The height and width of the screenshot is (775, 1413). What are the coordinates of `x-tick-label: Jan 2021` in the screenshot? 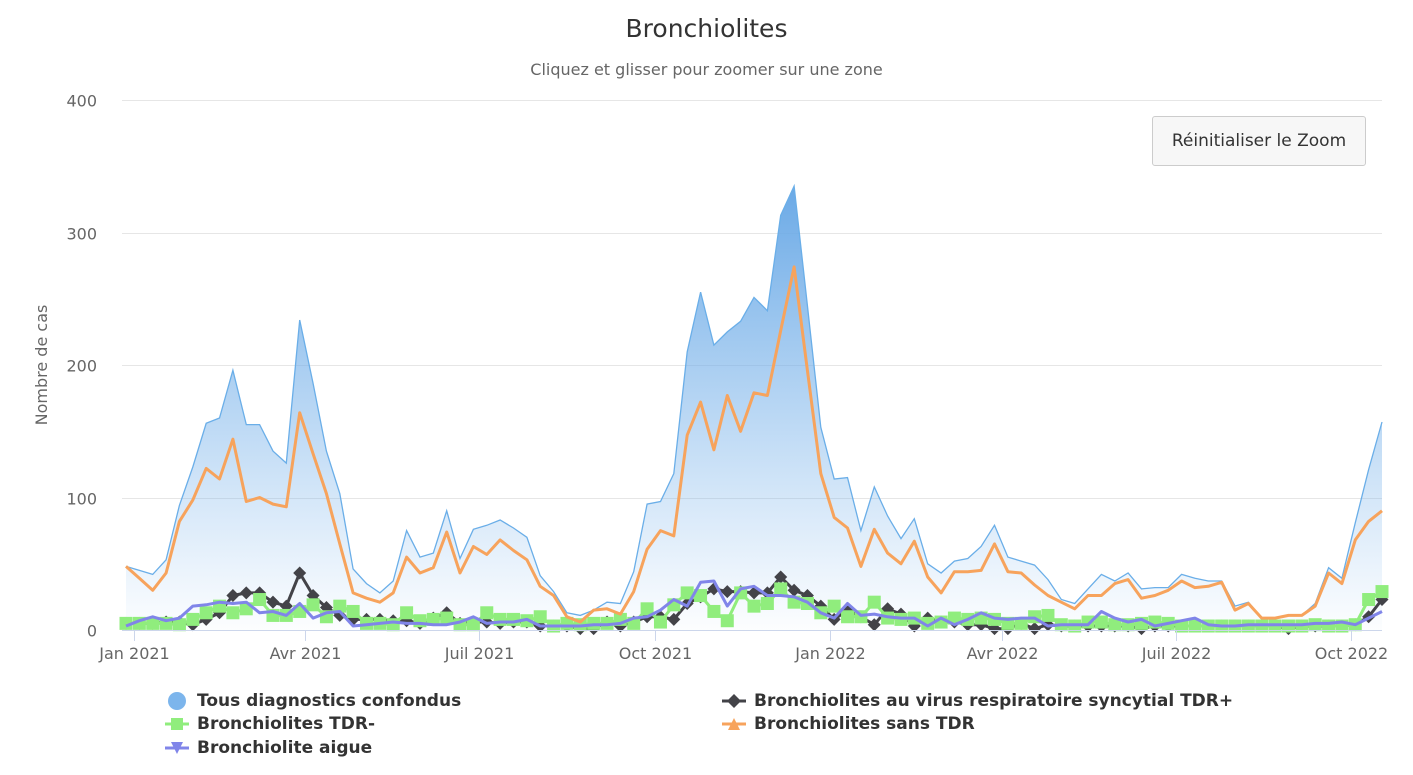 It's located at (133, 653).